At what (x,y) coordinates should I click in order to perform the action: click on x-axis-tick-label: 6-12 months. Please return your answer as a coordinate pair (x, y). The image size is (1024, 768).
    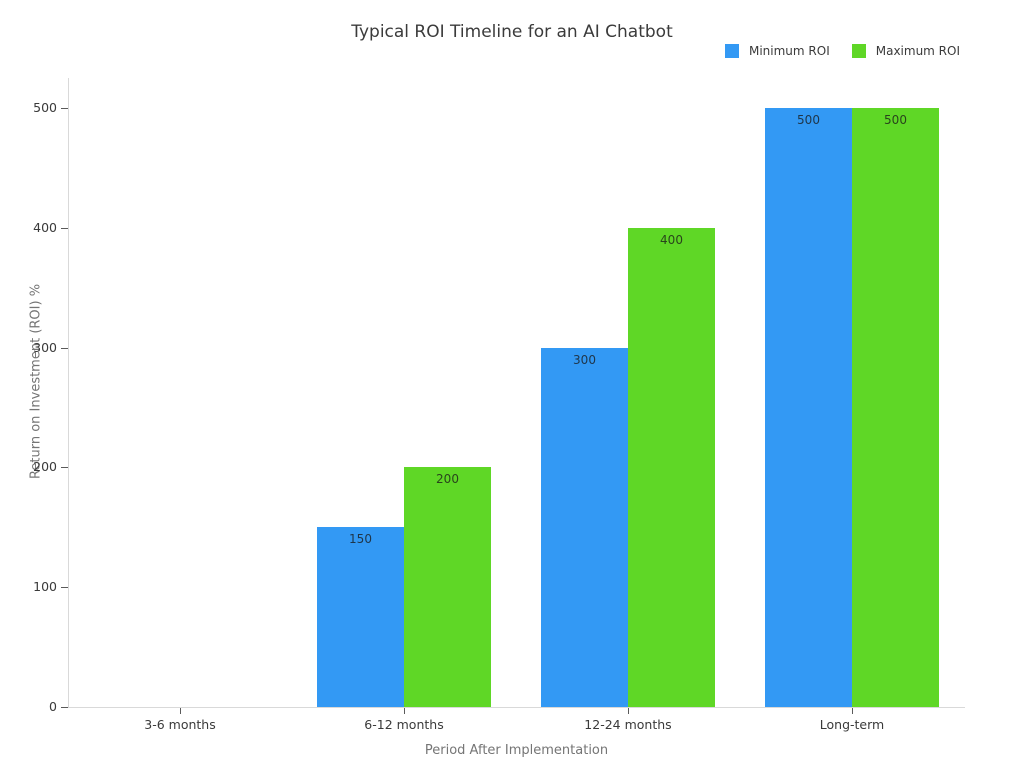
    Looking at the image, I should click on (404, 724).